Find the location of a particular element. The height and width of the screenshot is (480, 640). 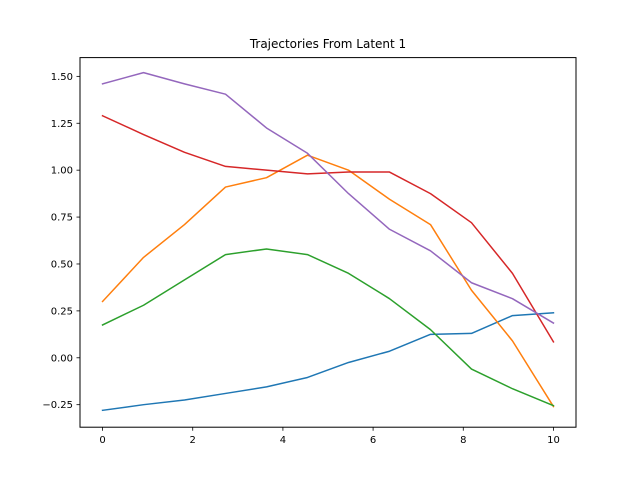

y-axis: −0.25 0.00 0.25 0.50 0.75 1.00 1.25 1.50 is located at coordinates (61, 241).